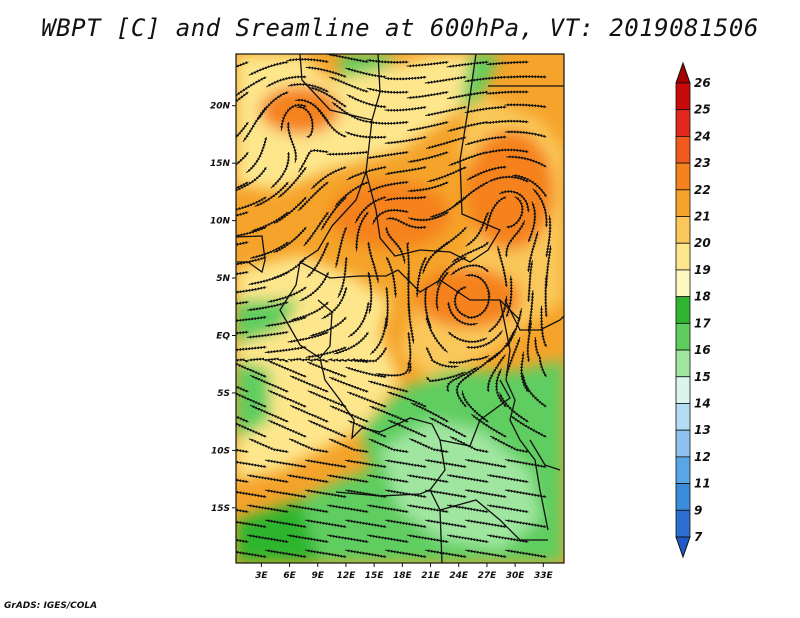  Describe the element at coordinates (261, 576) in the screenshot. I see `lon-tick-label: 3E` at that location.